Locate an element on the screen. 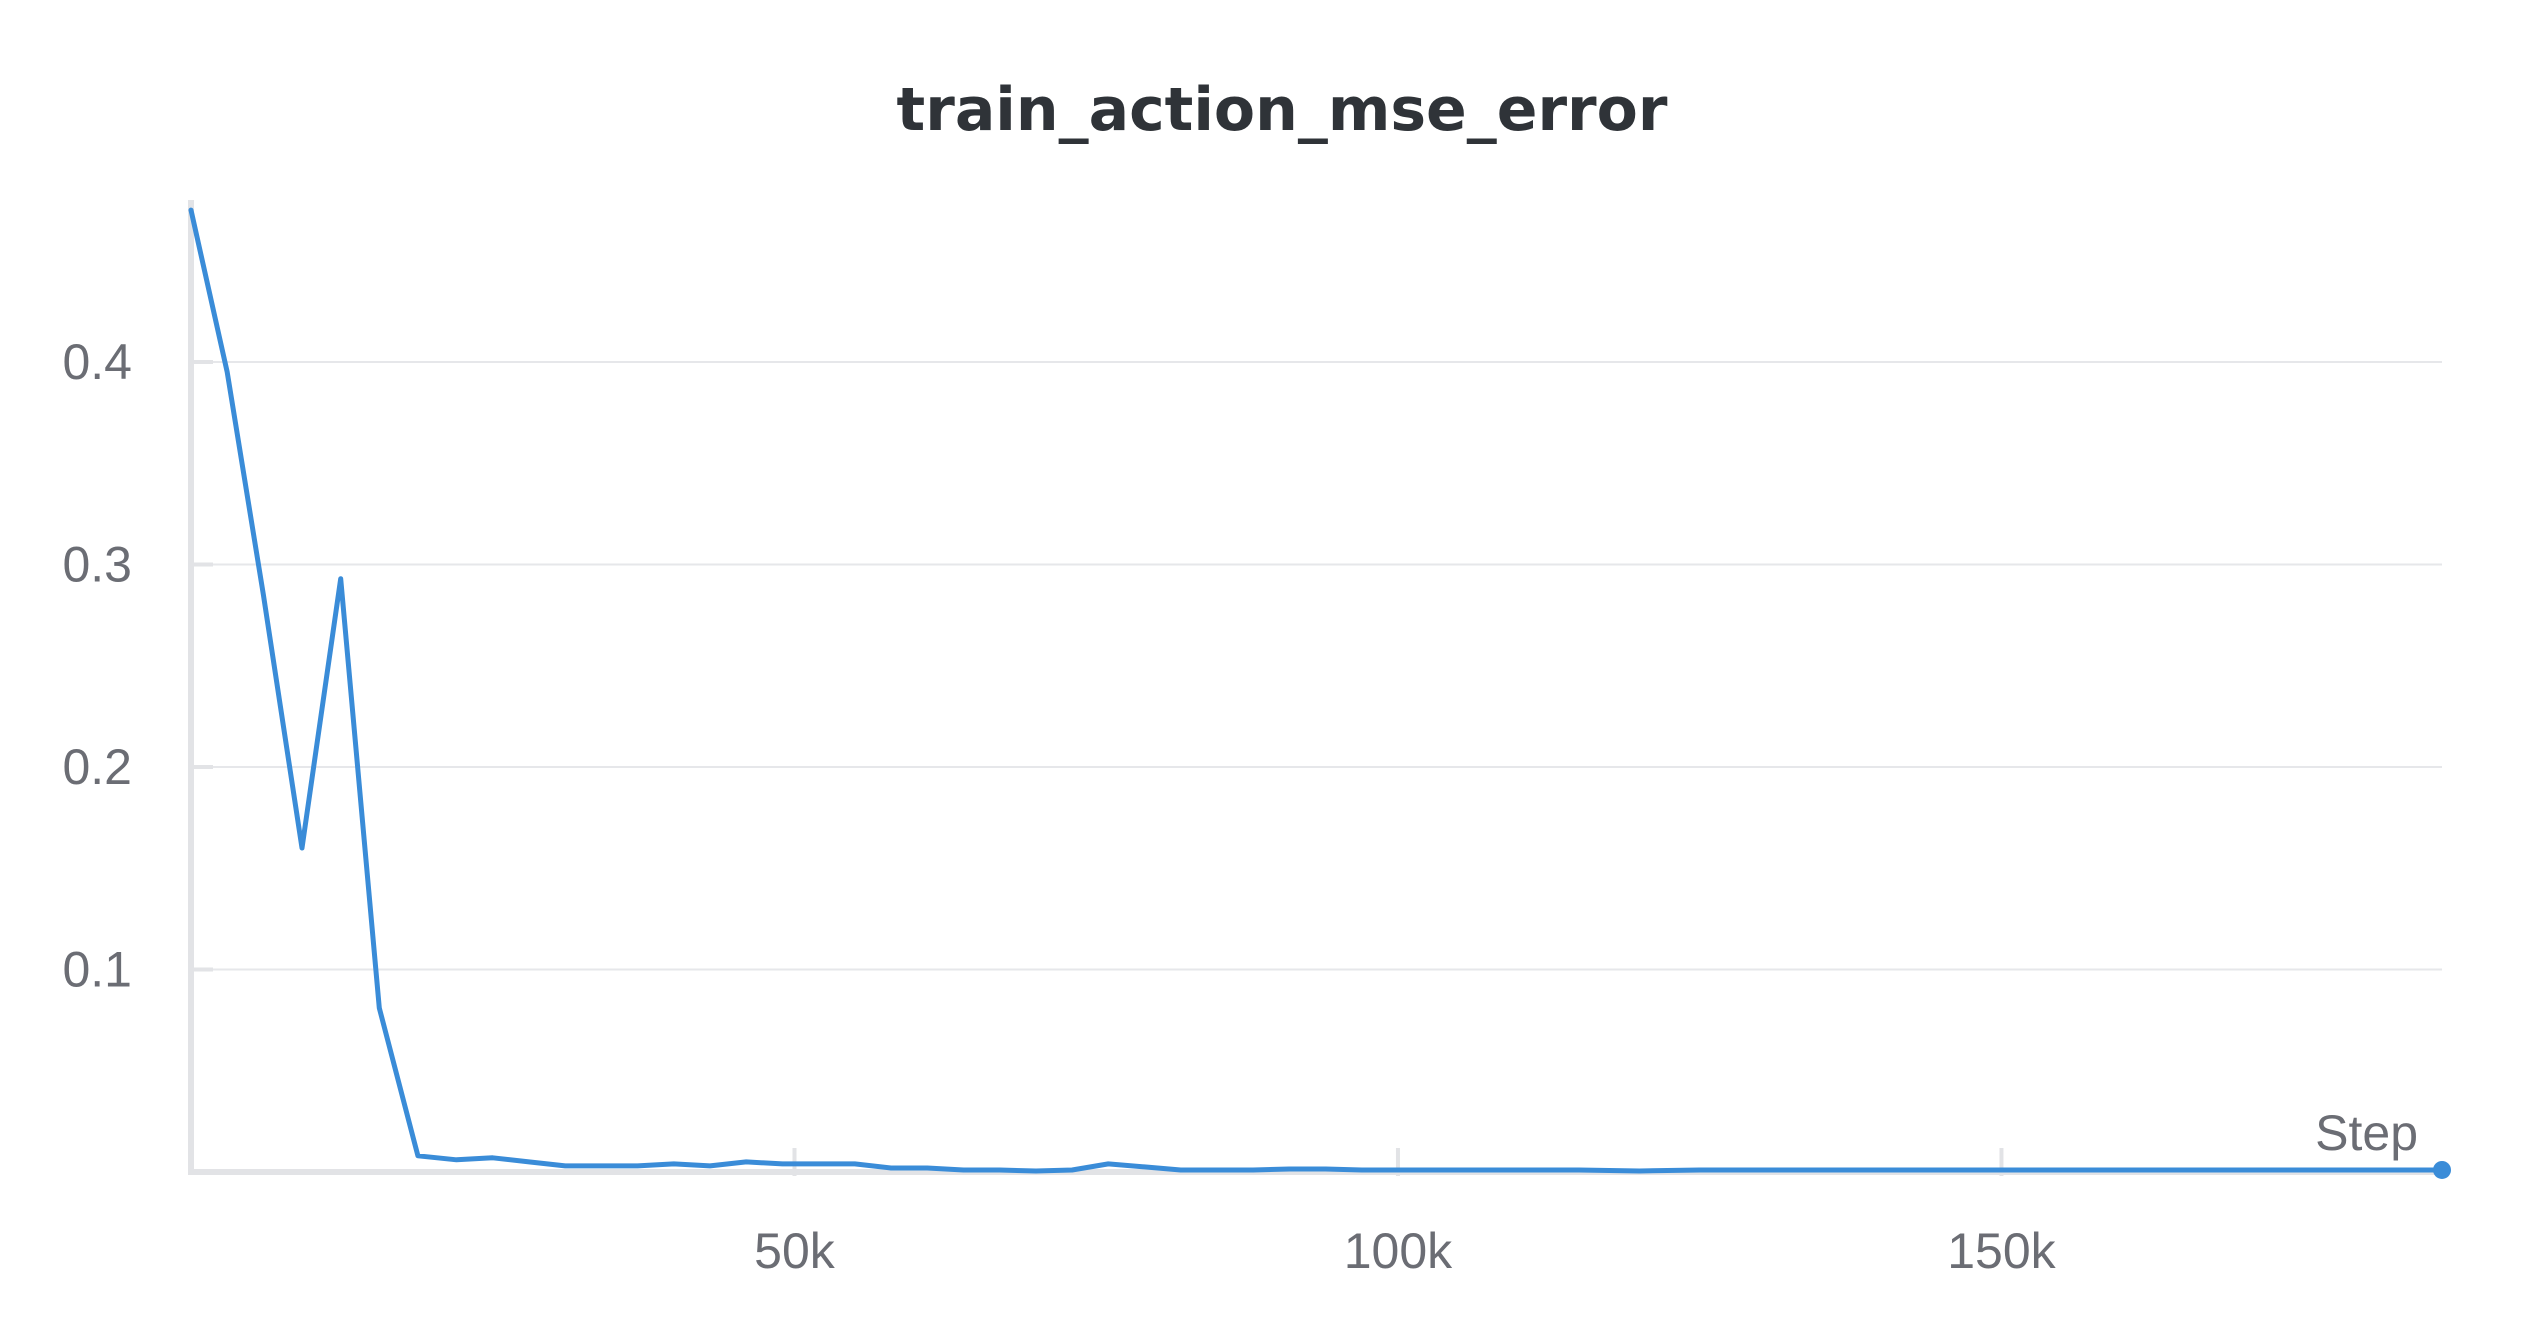 This screenshot has width=2528, height=1328. x-axis-title: Step is located at coordinates (2366, 1133).